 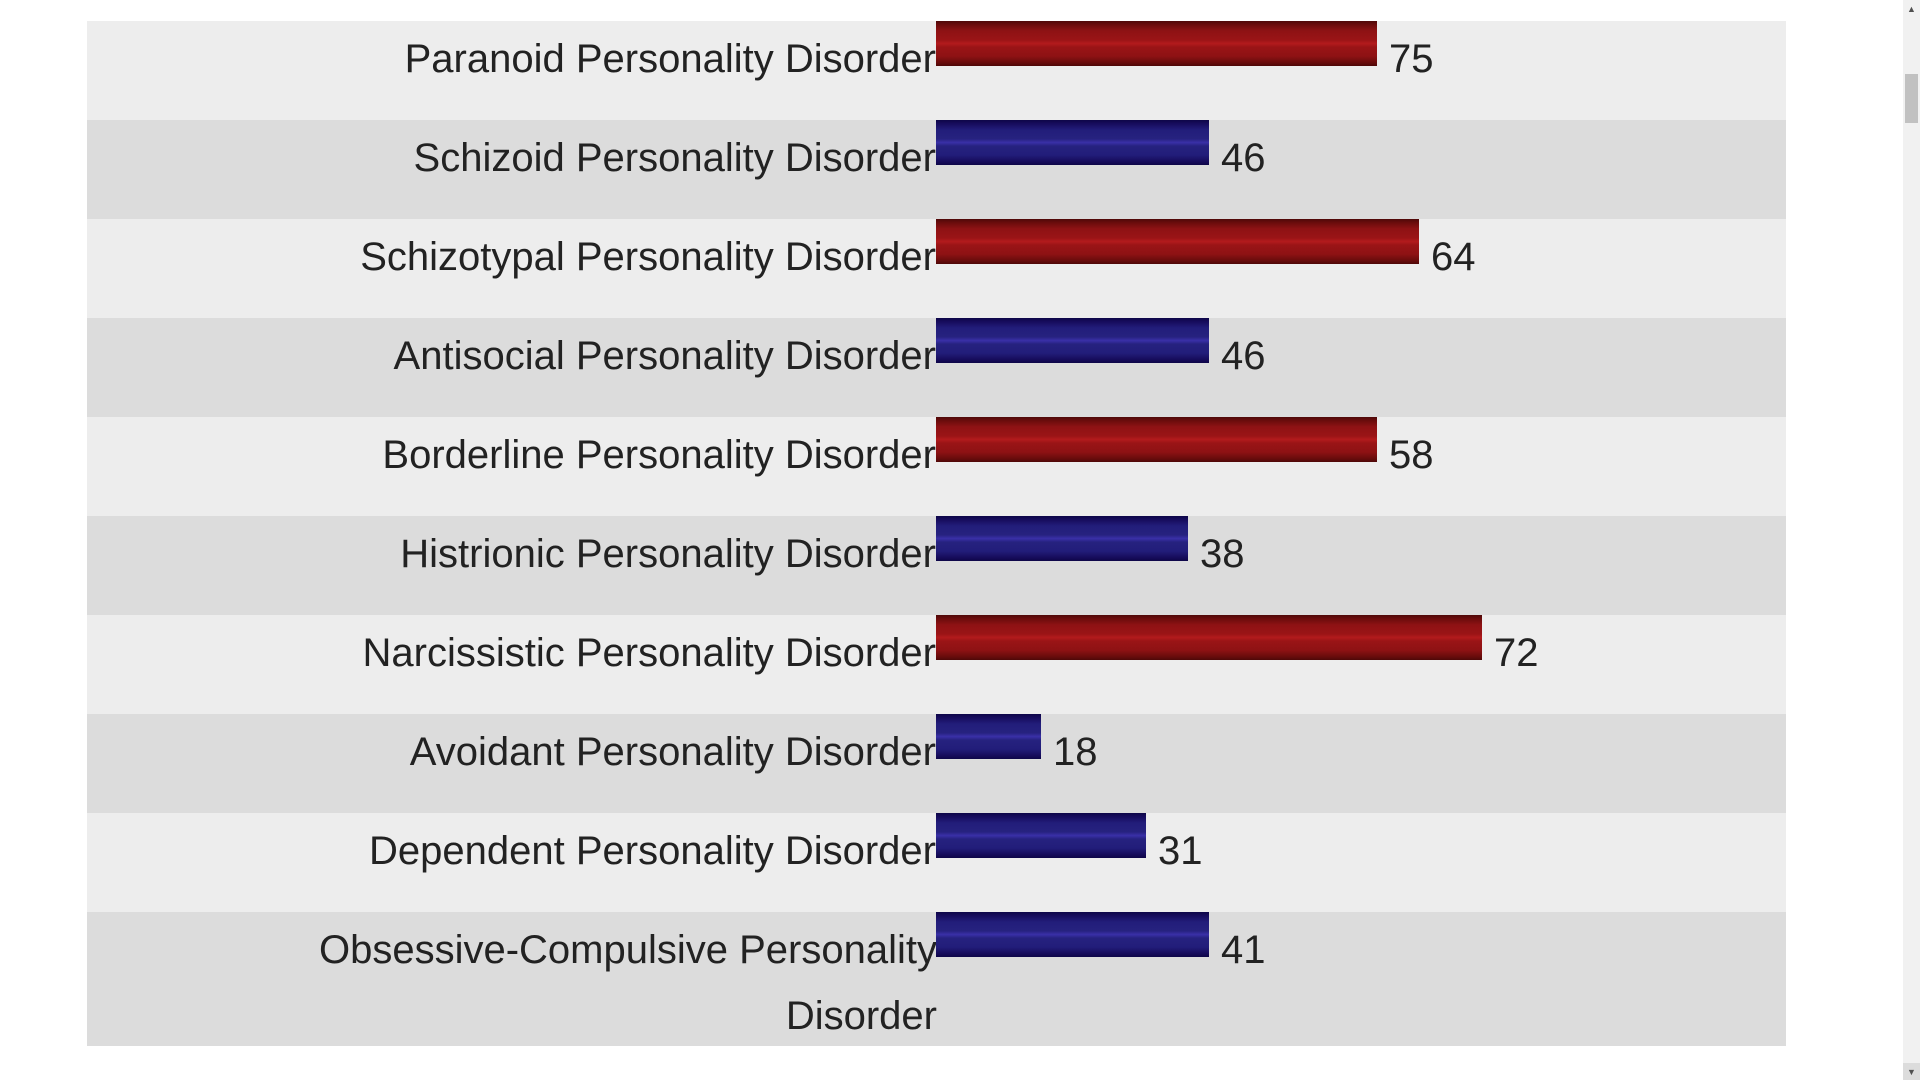 What do you see at coordinates (1516, 653) in the screenshot?
I see `value-label: 72` at bounding box center [1516, 653].